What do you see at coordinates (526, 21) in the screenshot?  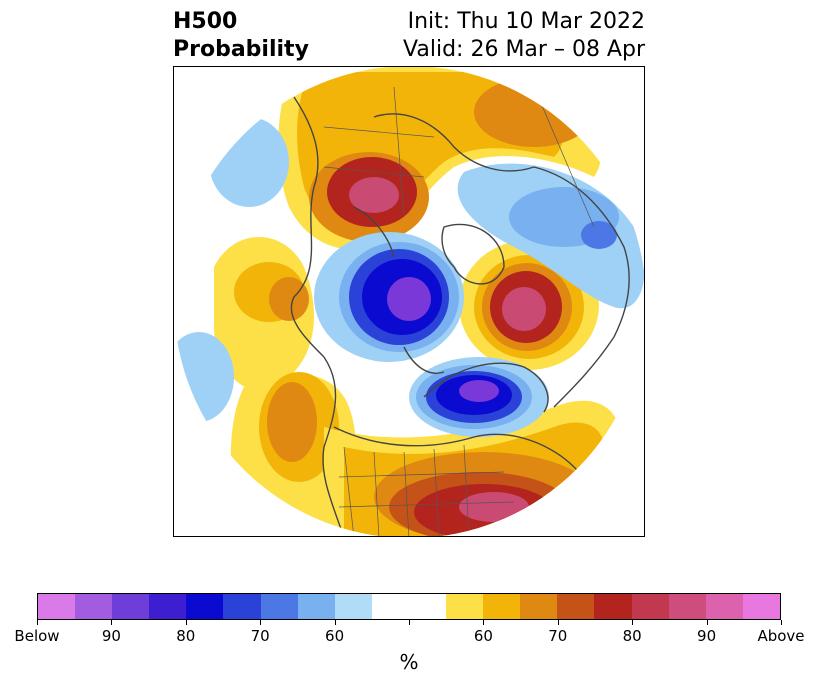 I see `init-date: Init: Thu 10 Mar 2022` at bounding box center [526, 21].